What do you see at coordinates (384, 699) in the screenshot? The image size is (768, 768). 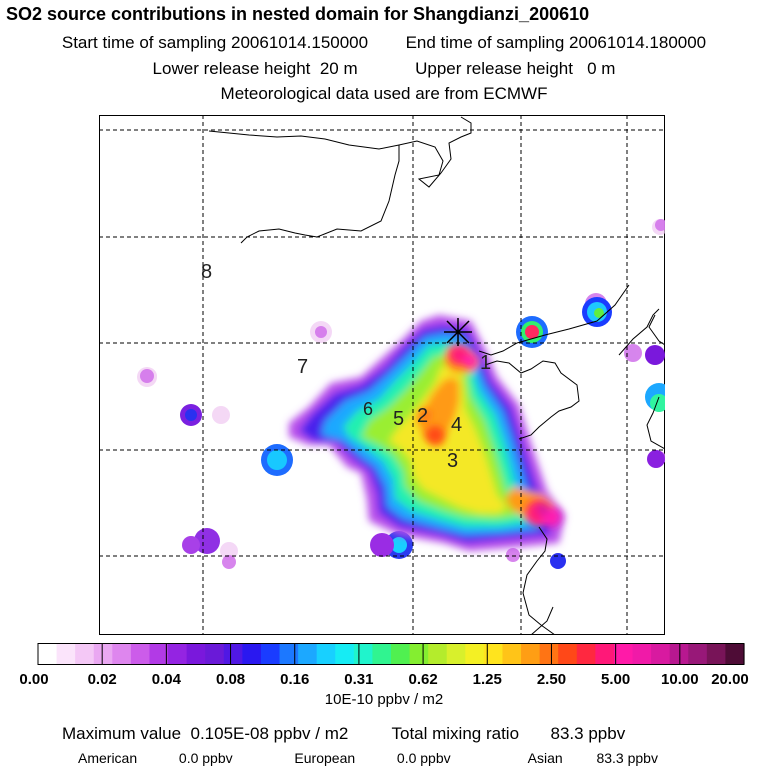 I see `color-scale-units: 10E-10 ppbv / m2` at bounding box center [384, 699].